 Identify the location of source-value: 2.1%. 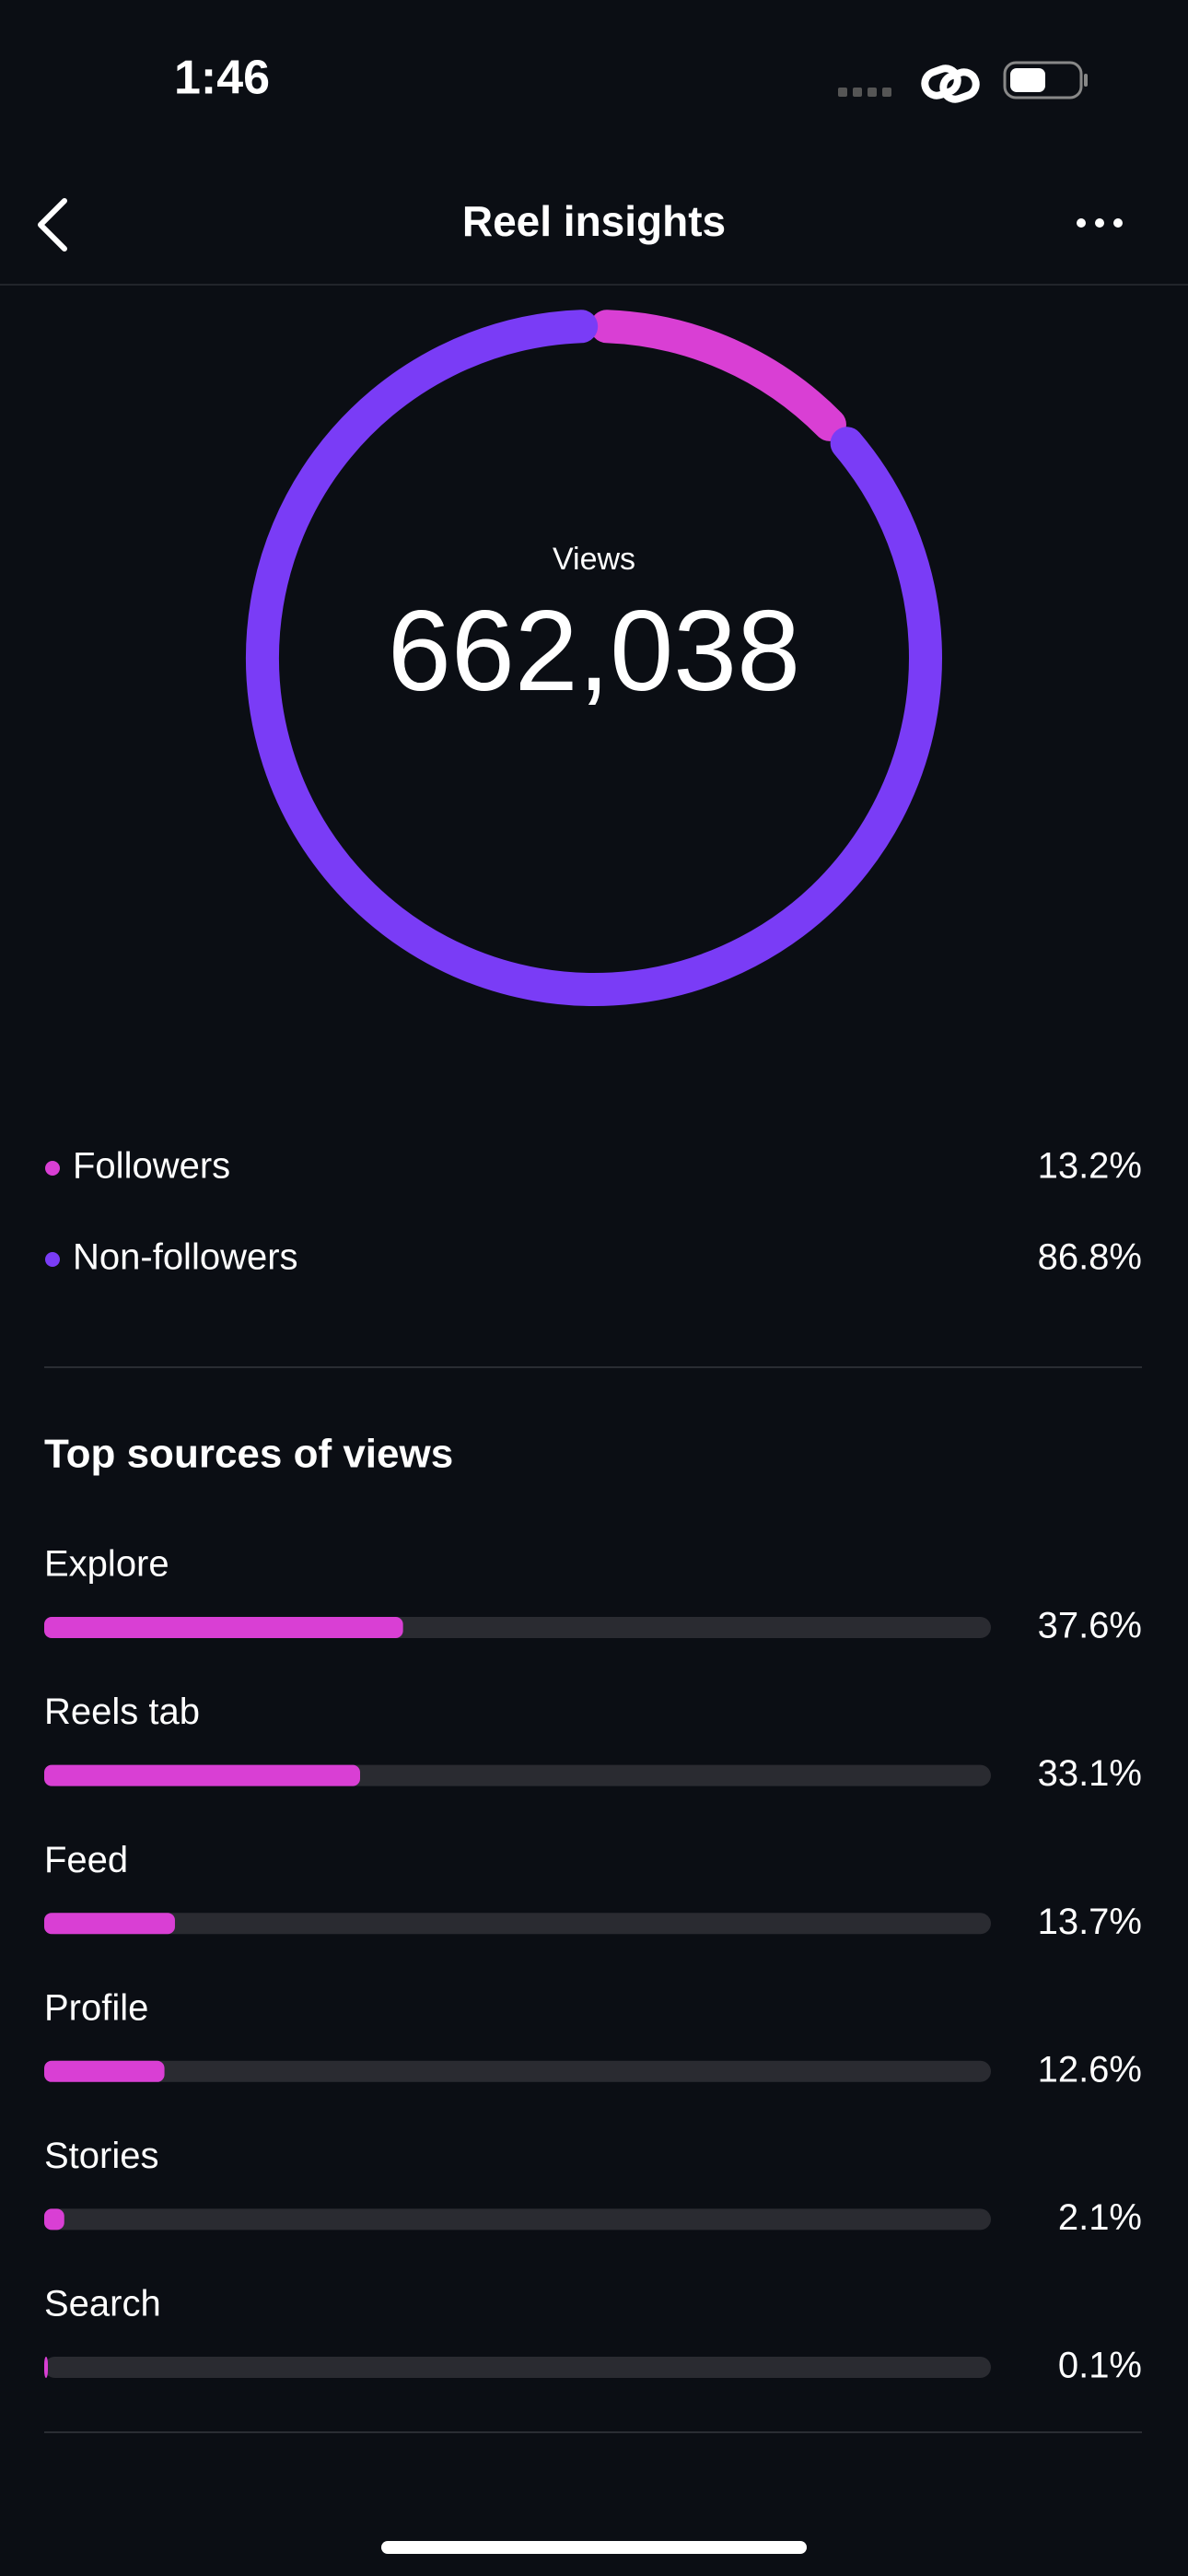
(1100, 2217).